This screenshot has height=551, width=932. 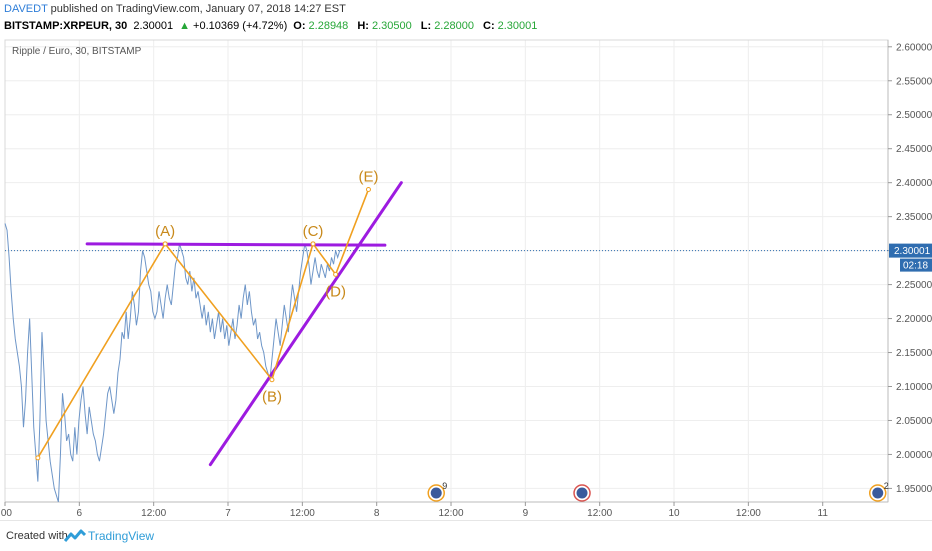 I want to click on y-tick-label: 2.20000, so click(x=914, y=319).